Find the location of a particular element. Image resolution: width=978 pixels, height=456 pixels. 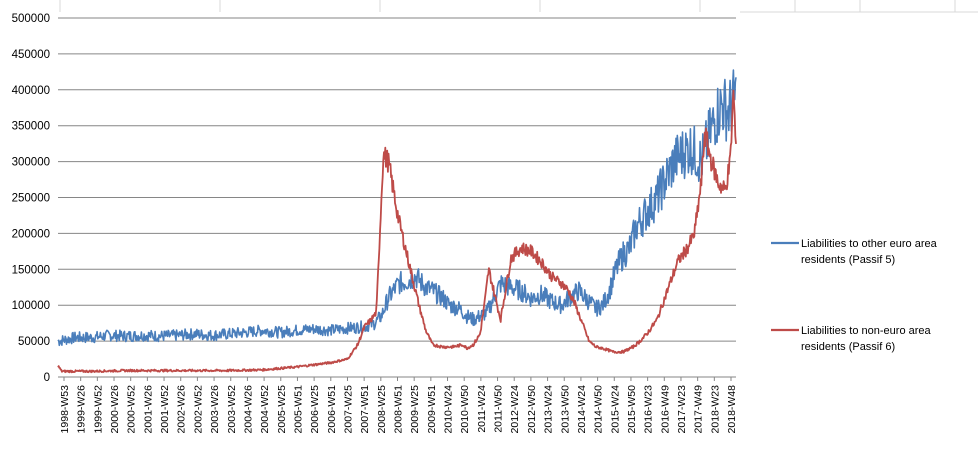

x-tick-label: 2004-W26 is located at coordinates (248, 409).